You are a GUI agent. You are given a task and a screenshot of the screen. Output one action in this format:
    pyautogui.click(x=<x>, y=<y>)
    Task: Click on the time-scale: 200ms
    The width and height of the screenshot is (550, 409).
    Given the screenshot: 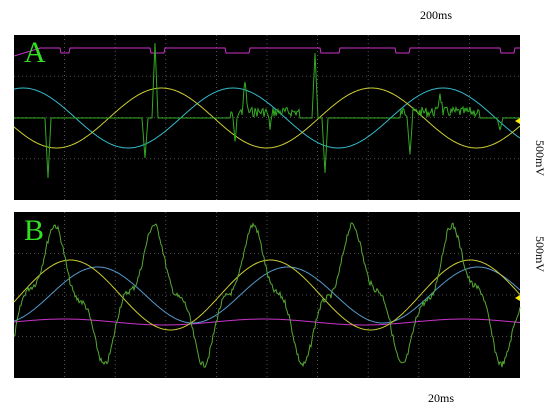 What is the action you would take?
    pyautogui.click(x=436, y=15)
    